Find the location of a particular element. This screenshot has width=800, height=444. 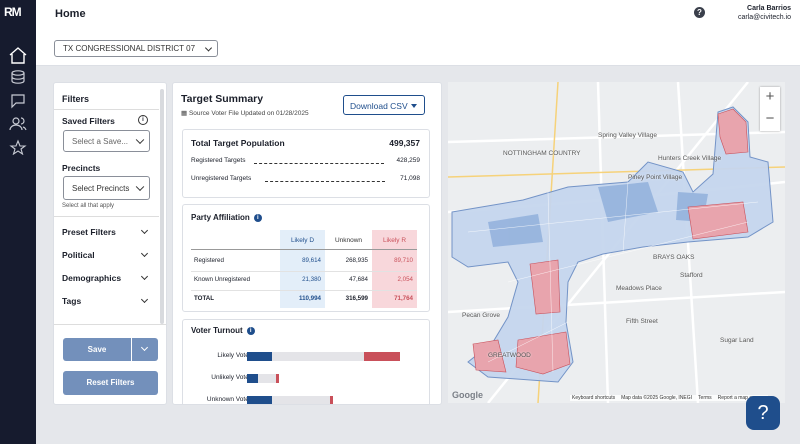

row-label: Registered is located at coordinates (209, 260).